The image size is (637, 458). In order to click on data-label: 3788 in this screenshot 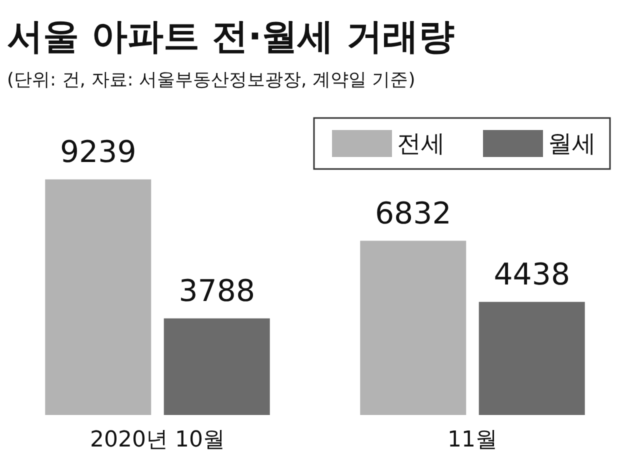, I will do `click(217, 291)`.